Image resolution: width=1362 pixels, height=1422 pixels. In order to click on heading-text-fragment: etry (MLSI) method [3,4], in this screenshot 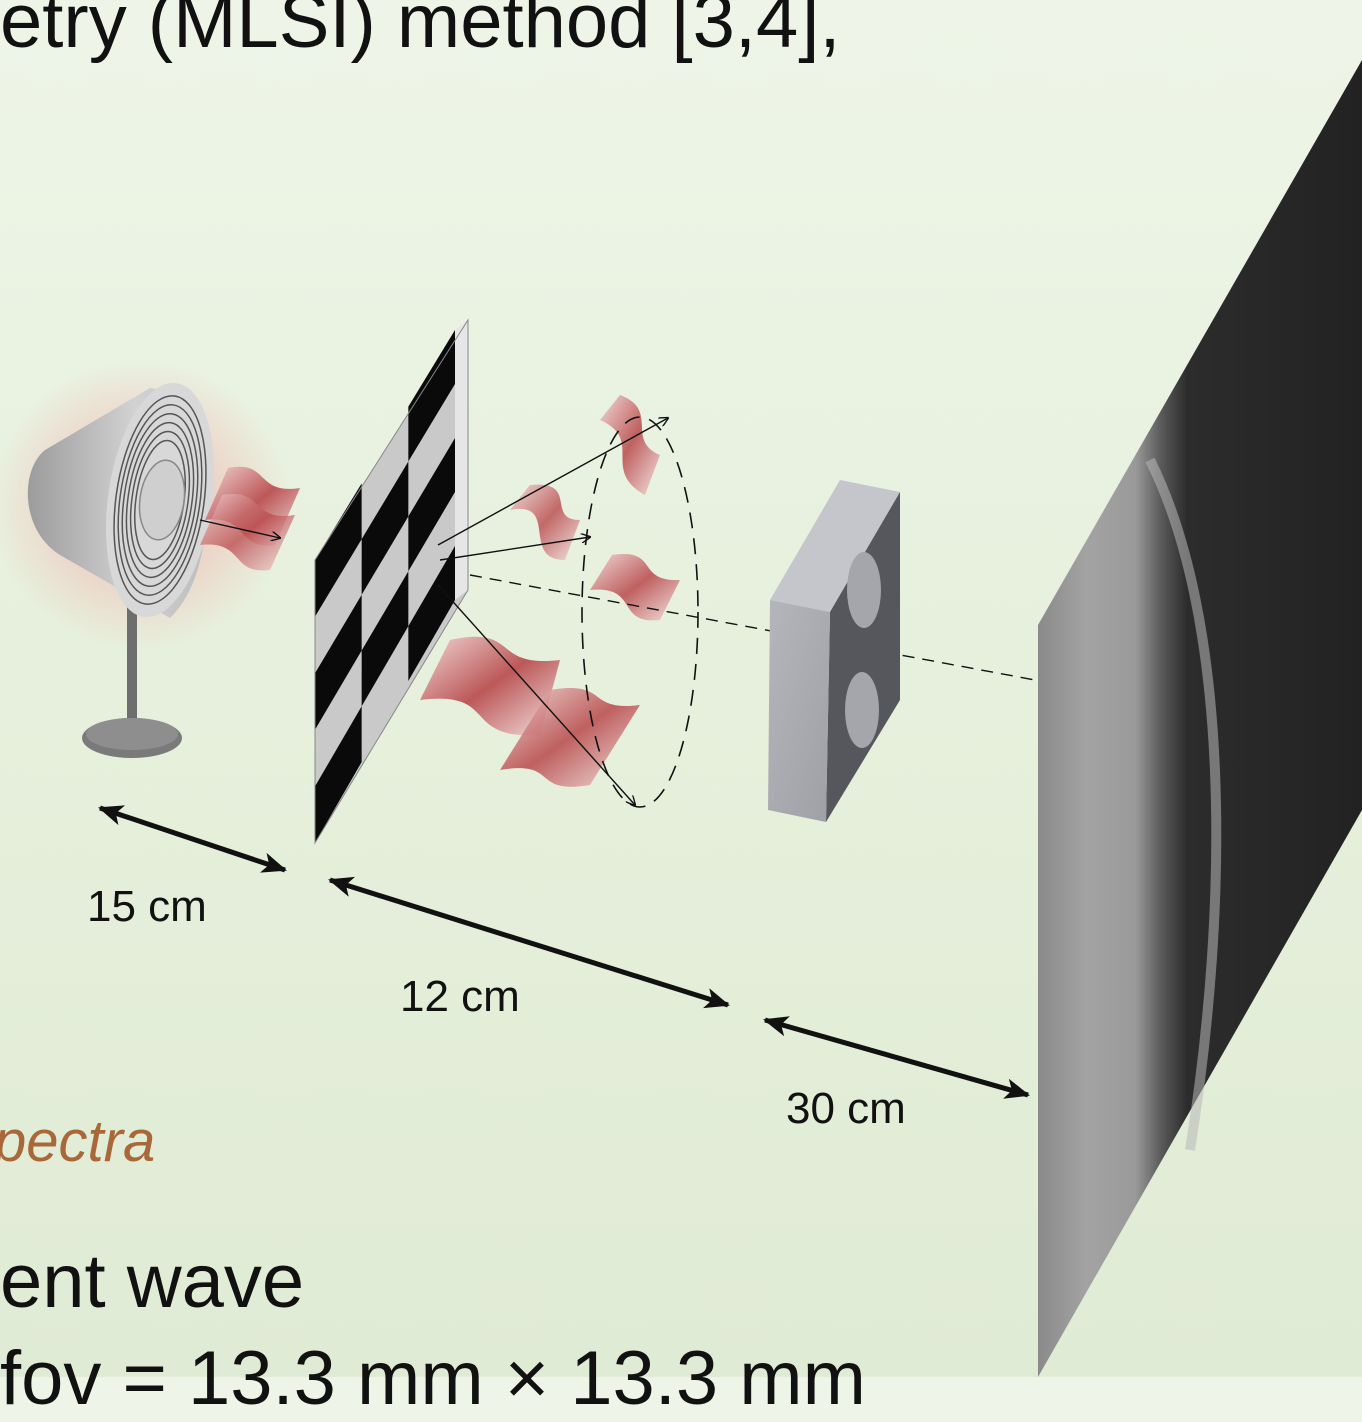, I will do `click(420, 32)`.